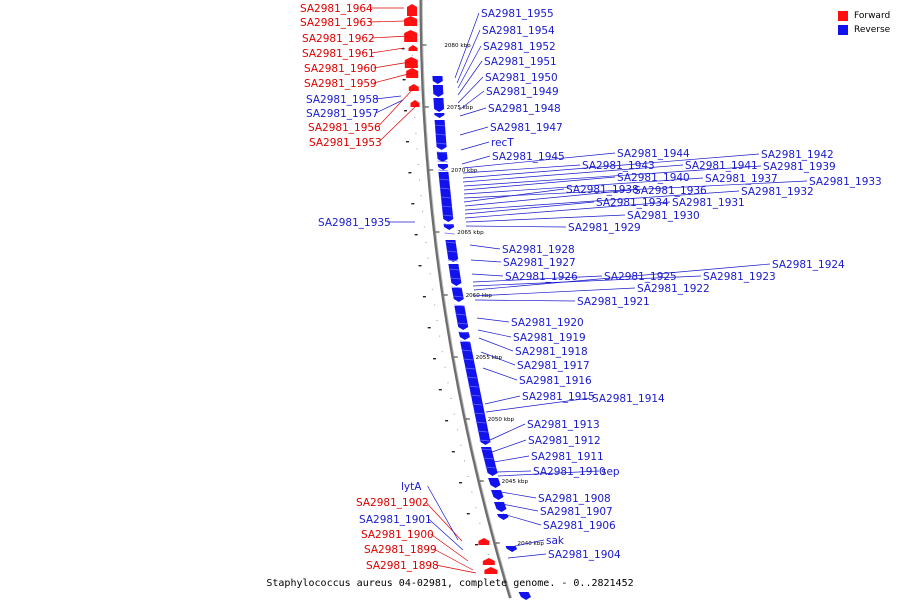  I want to click on legend-item-reverse: Reverse, so click(864, 30).